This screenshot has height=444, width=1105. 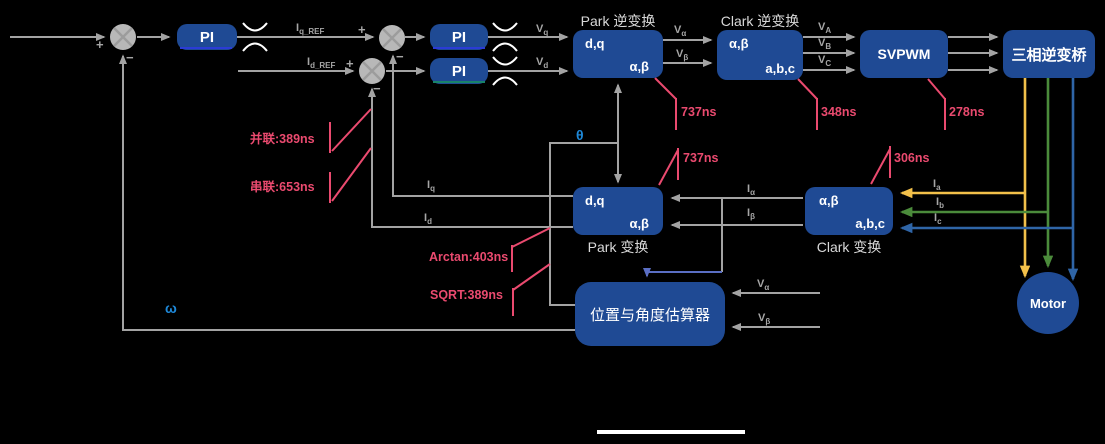 I want to click on wire-id-feedback, so click(x=470, y=157).